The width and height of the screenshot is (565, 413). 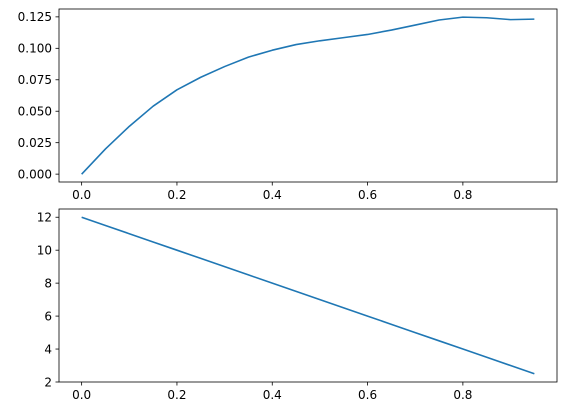 What do you see at coordinates (367, 395) in the screenshot?
I see `bottom-x-tick-label: 0.6` at bounding box center [367, 395].